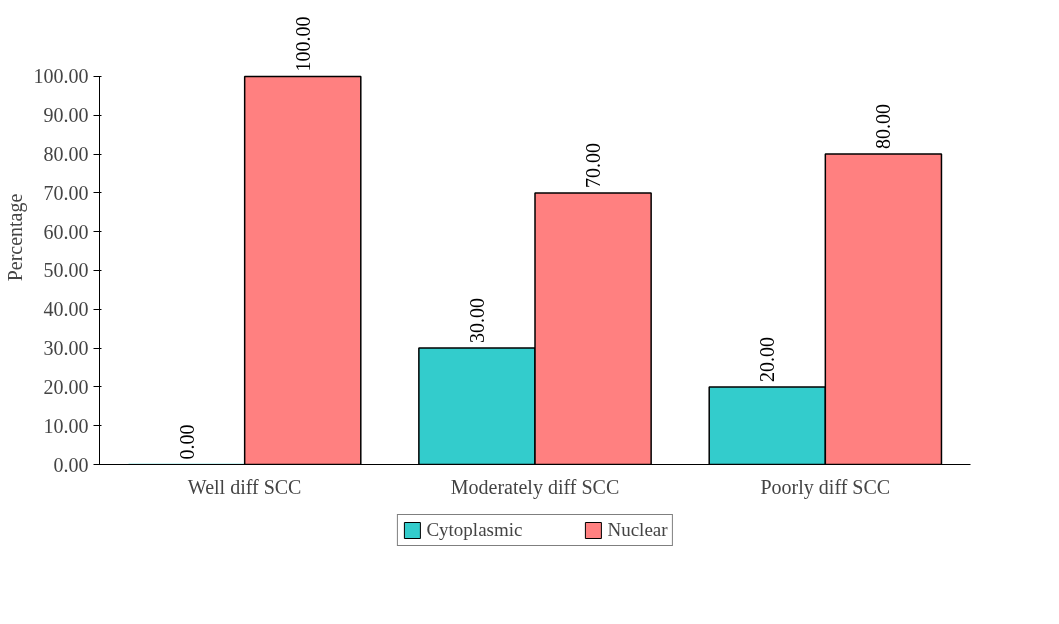  I want to click on y-tick-label: 60.00, so click(66, 231).